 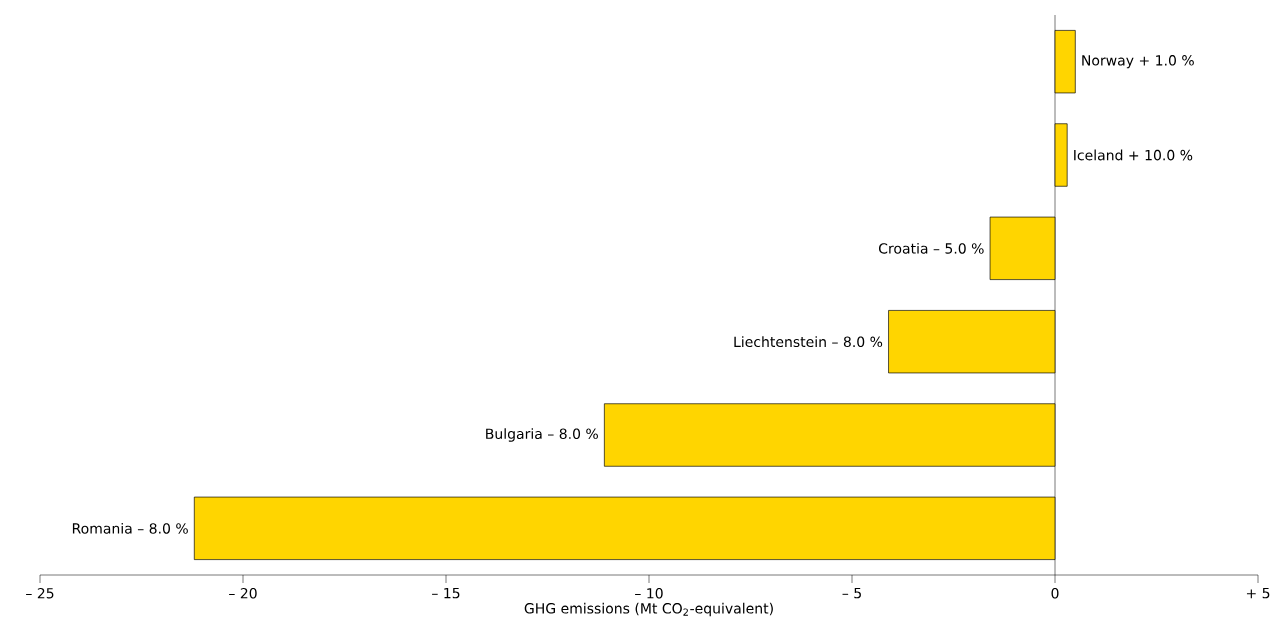 I want to click on x-axis-title: GHG emissions (Mt CO$_{2}$-equivalent), so click(x=648, y=609).